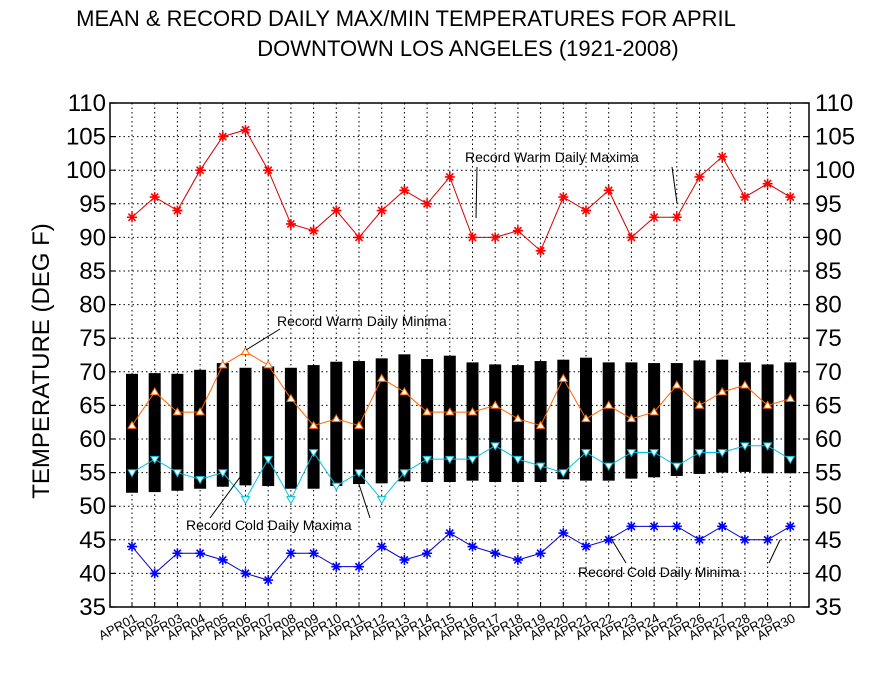  Describe the element at coordinates (200, 553) in the screenshot. I see `series-3-point-apr04` at that location.